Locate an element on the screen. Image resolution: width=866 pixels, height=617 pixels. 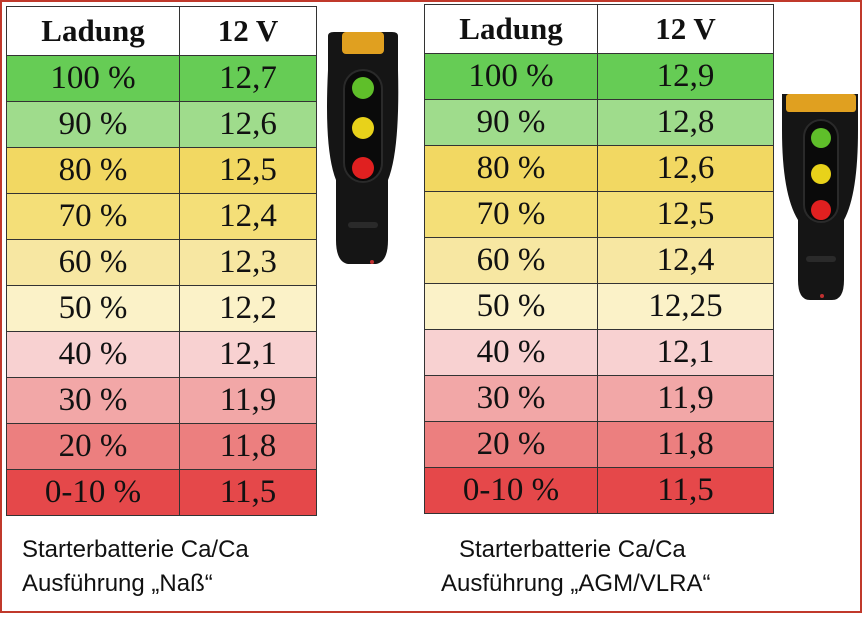
caption-wet-battery: Starterbatterie Ca/Ca Ausführung „Naß“ is located at coordinates (135, 567).